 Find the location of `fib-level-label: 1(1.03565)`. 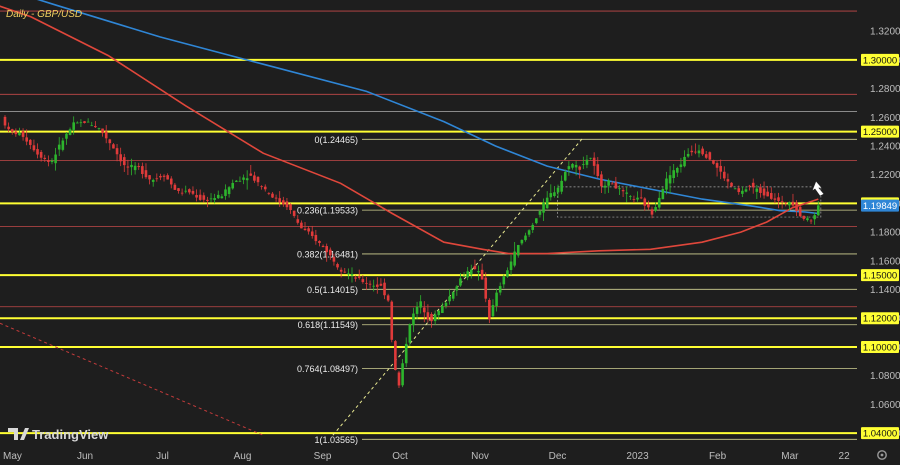

fib-level-label: 1(1.03565) is located at coordinates (336, 440).